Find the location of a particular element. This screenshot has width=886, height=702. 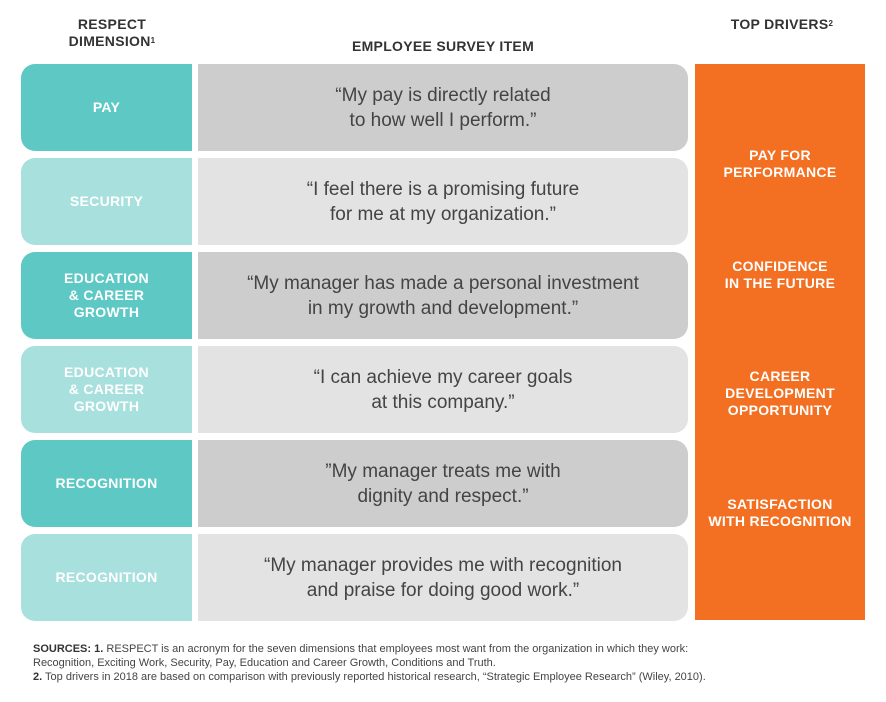

footnote-ref-1: 1 is located at coordinates (153, 40).